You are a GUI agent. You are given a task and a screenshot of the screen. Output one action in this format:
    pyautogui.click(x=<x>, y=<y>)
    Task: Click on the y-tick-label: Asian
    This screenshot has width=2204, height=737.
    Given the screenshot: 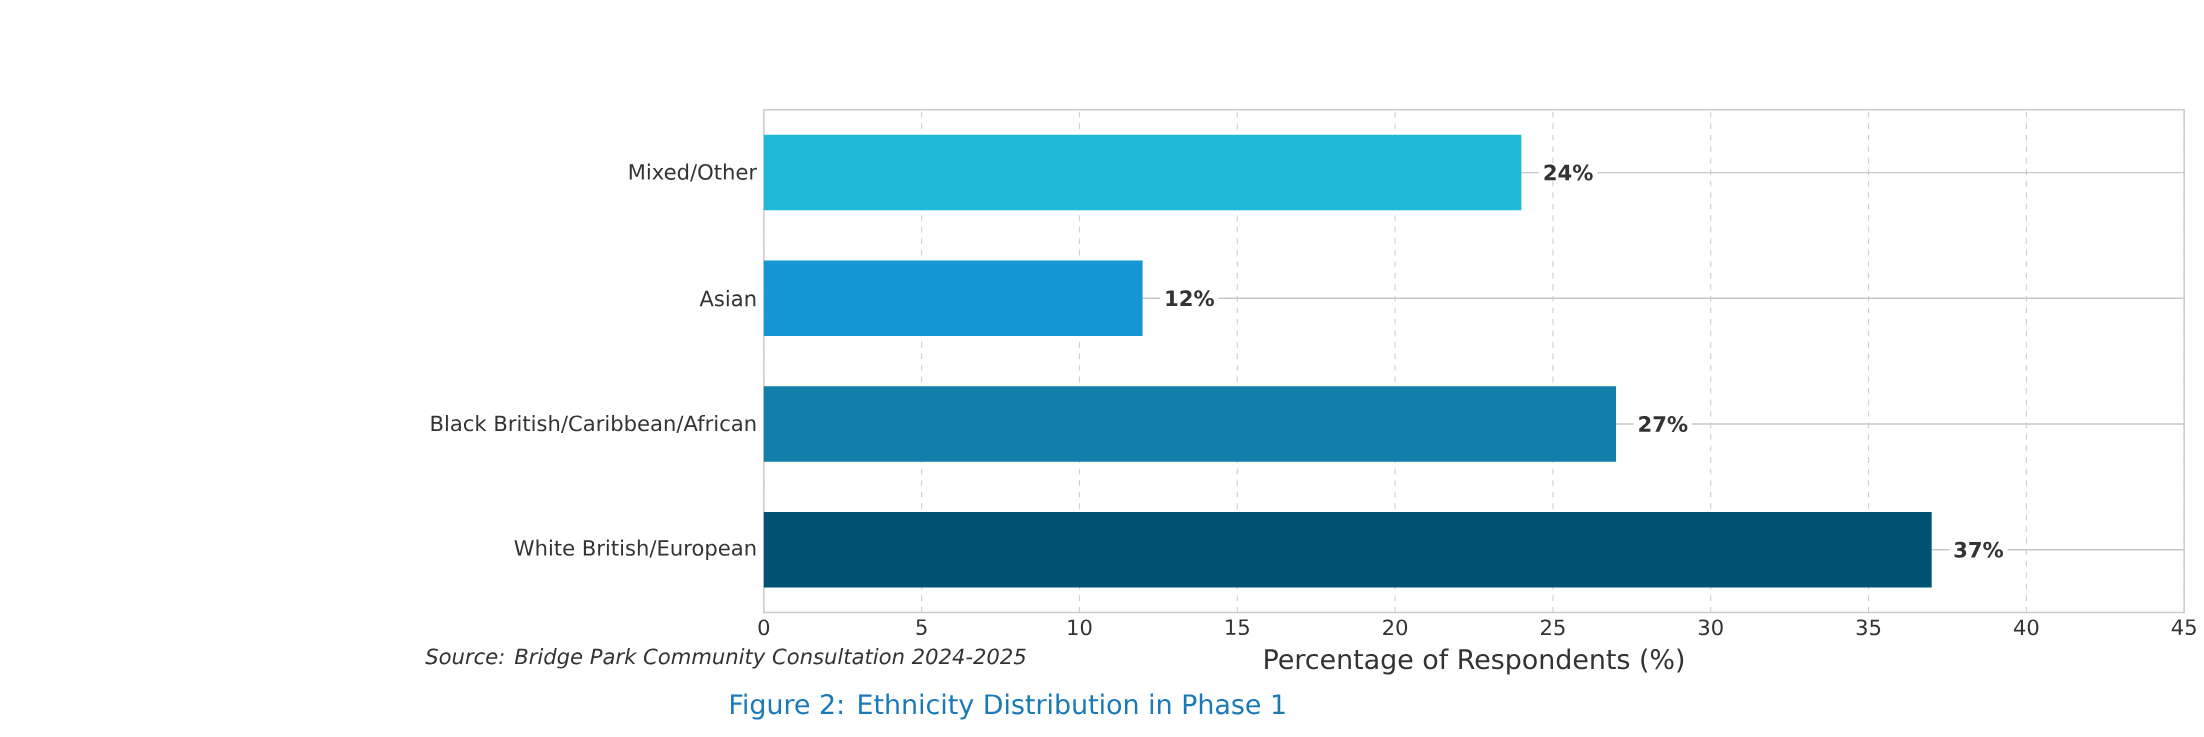 What is the action you would take?
    pyautogui.click(x=727, y=298)
    